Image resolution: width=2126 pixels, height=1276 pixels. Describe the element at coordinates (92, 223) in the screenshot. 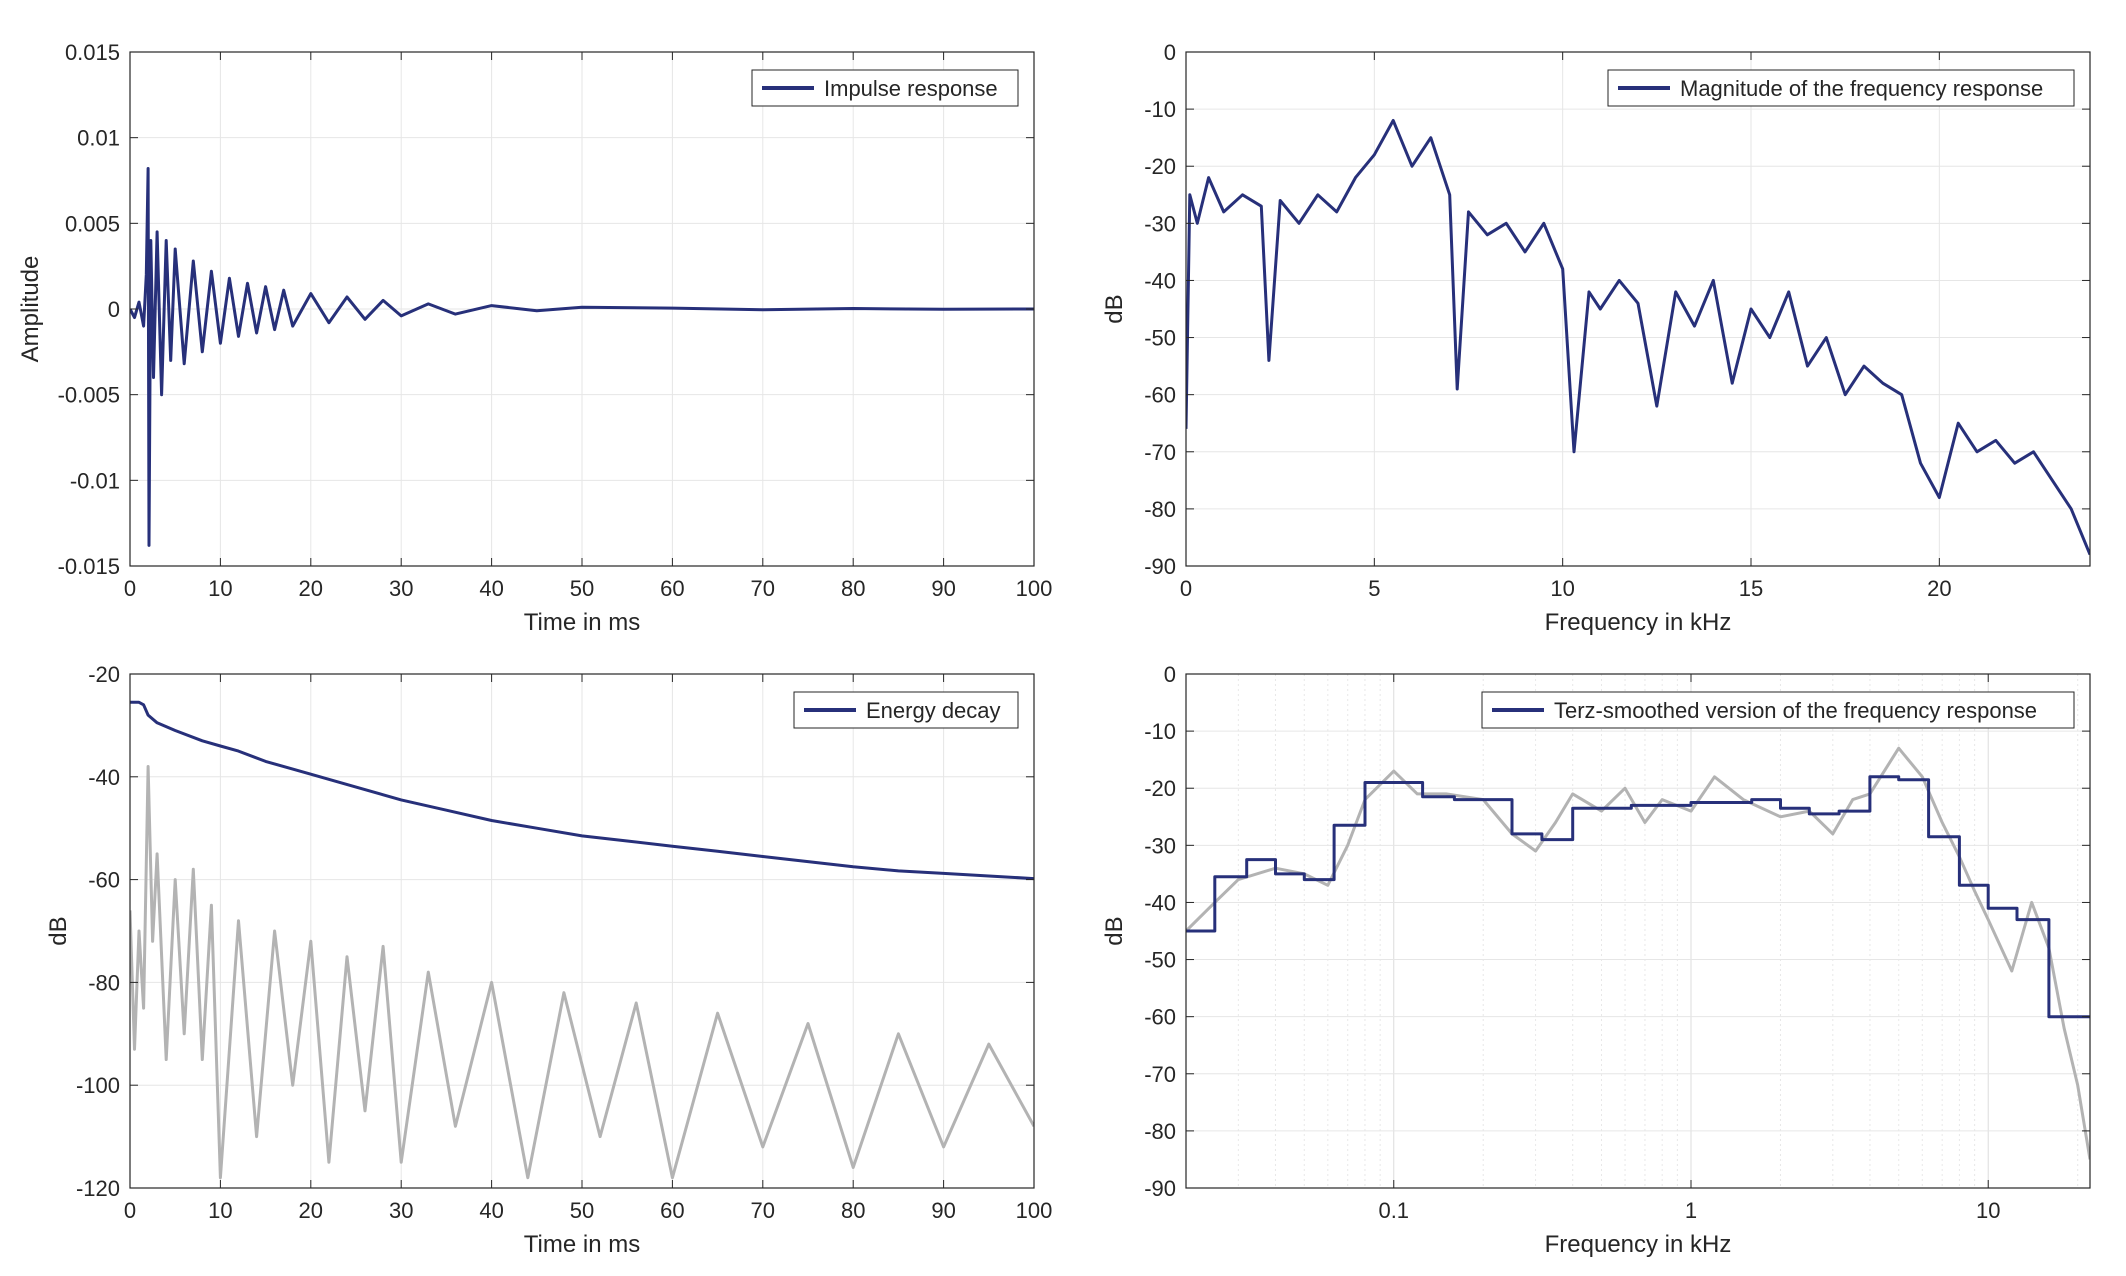

I see `y-tick-label: 0.005` at that location.